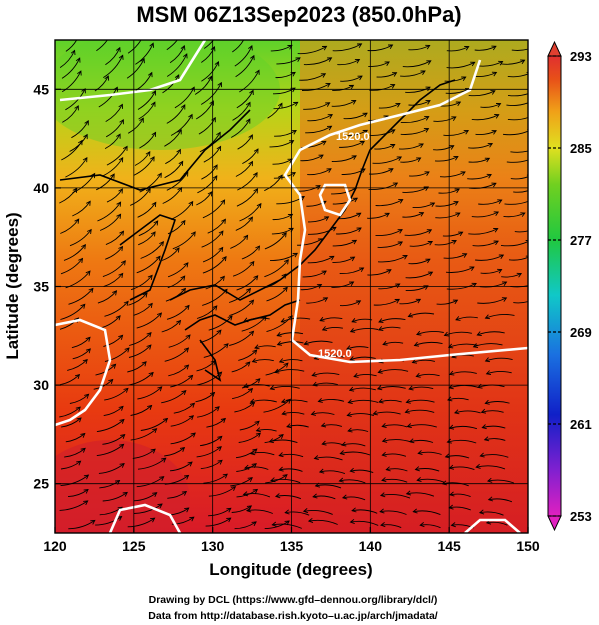 The height and width of the screenshot is (625, 599). What do you see at coordinates (41, 287) in the screenshot?
I see `y-tick-label-35: 35` at bounding box center [41, 287].